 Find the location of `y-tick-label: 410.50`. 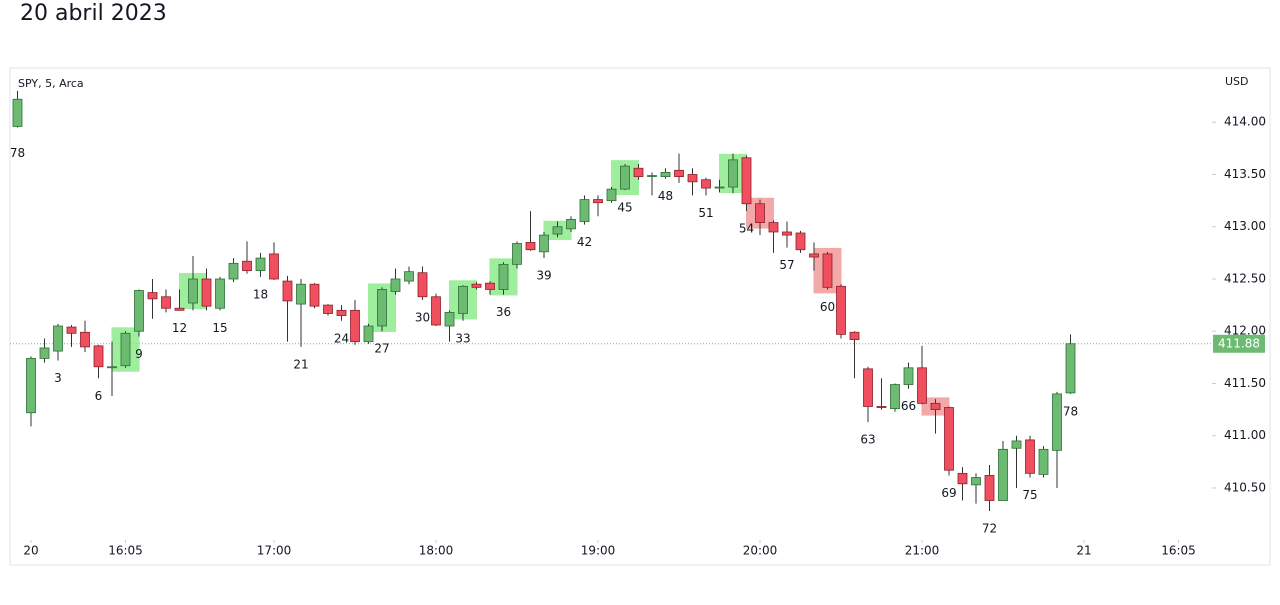

y-tick-label: 410.50 is located at coordinates (1245, 487).